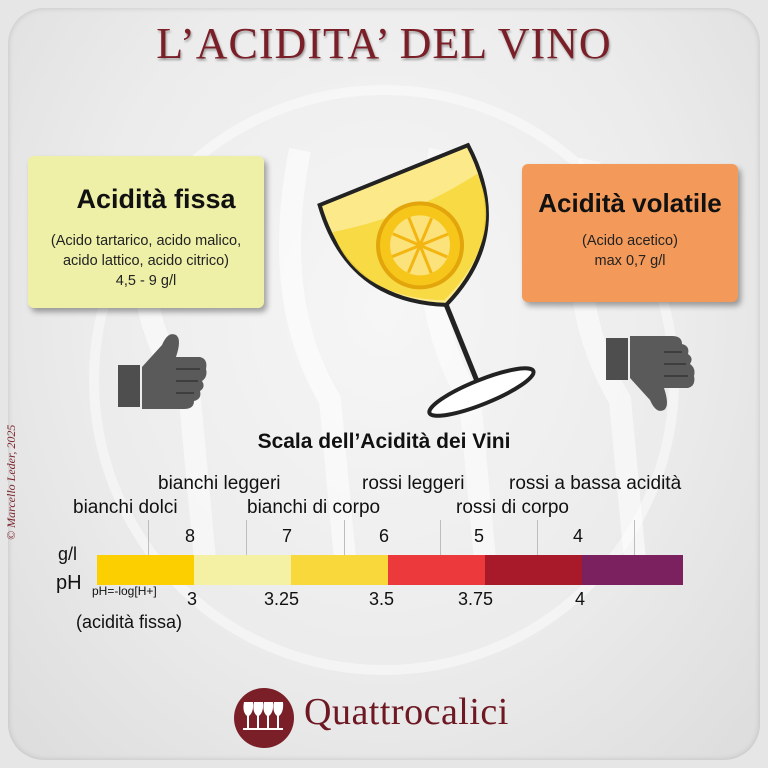  Describe the element at coordinates (479, 536) in the screenshot. I see `gl-tick-label: 5` at that location.